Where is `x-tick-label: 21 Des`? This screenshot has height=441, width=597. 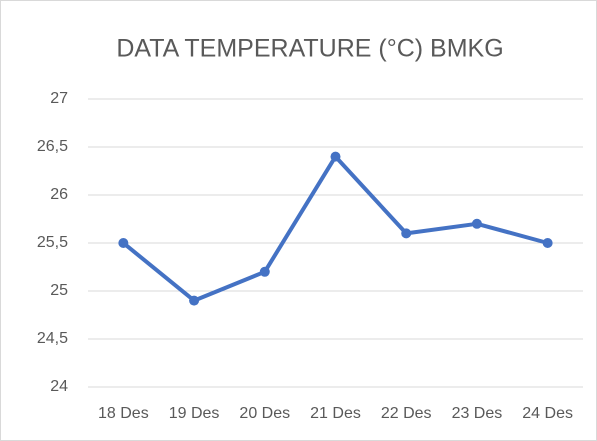
x-tick-label: 21 Des is located at coordinates (335, 413).